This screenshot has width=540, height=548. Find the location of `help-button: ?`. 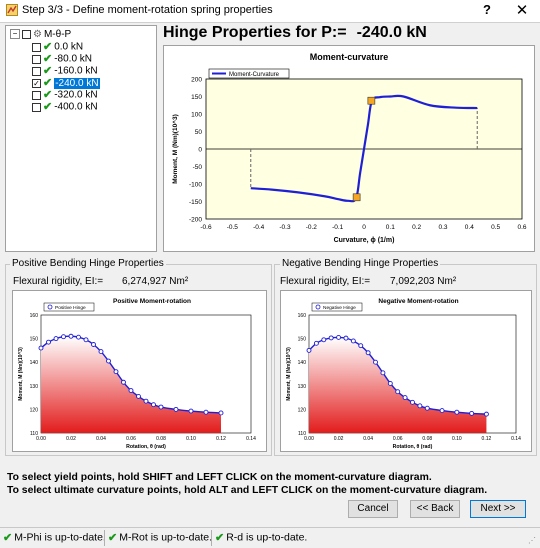

help-button: ? is located at coordinates (487, 9).